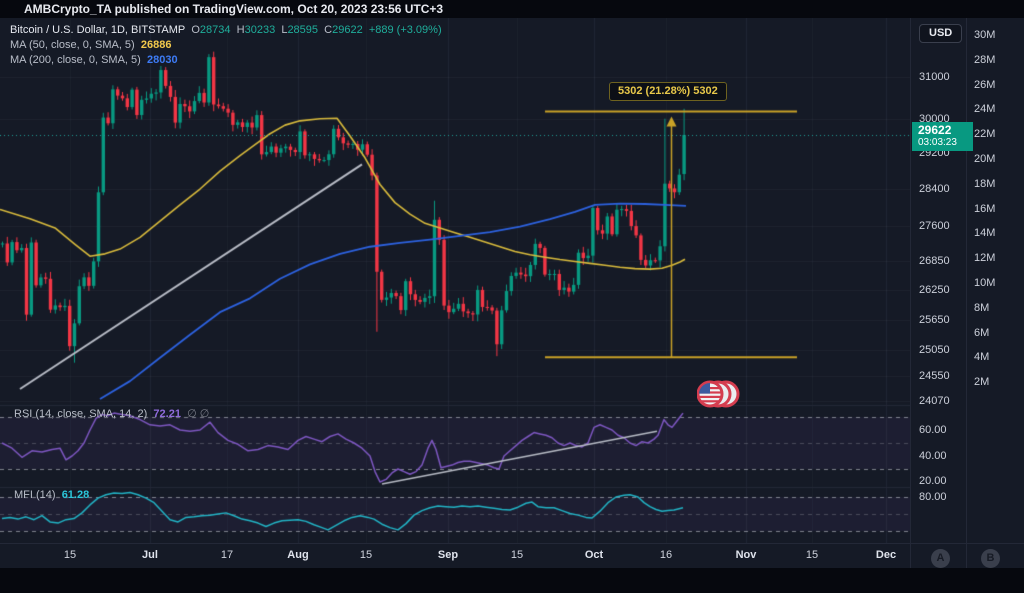 This screenshot has width=1024, height=593. What do you see at coordinates (933, 430) in the screenshot?
I see `rsi-tick: 60.00` at bounding box center [933, 430].